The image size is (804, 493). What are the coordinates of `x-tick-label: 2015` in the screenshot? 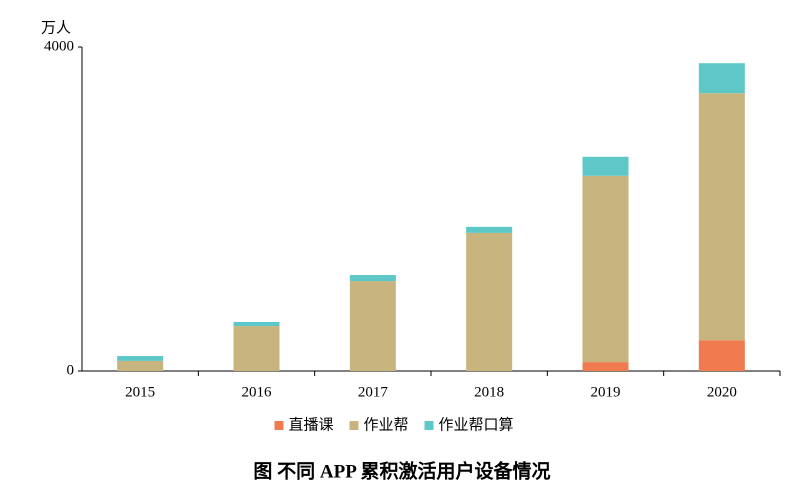 It's located at (140, 392).